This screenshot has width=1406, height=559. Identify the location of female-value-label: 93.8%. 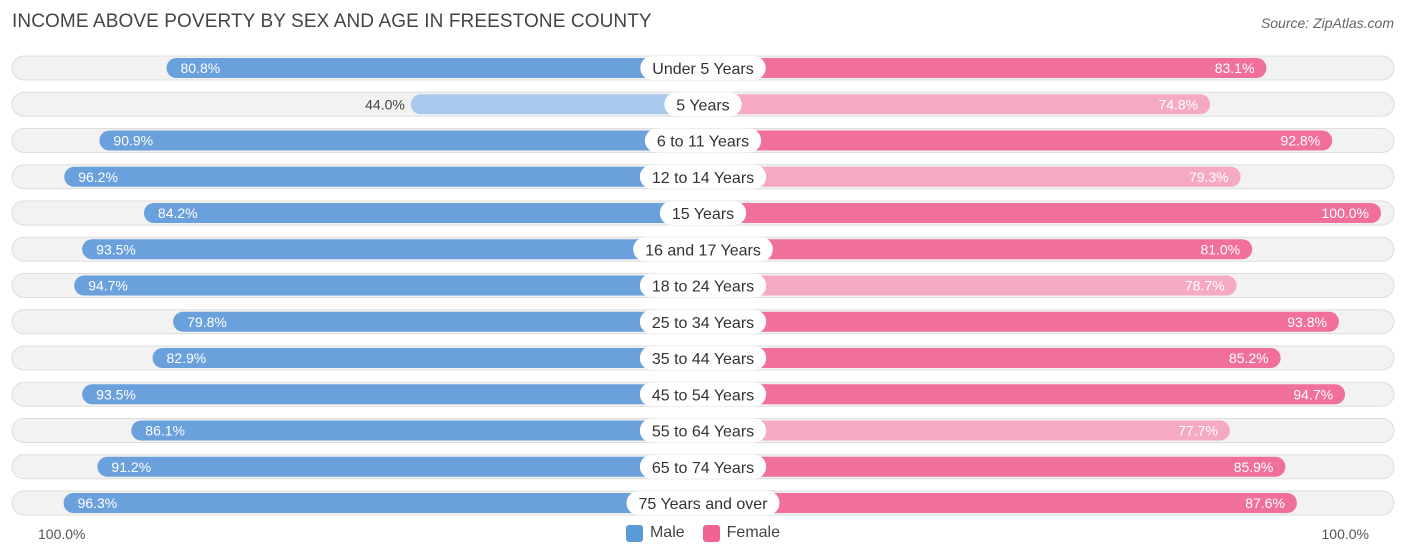
(1307, 322).